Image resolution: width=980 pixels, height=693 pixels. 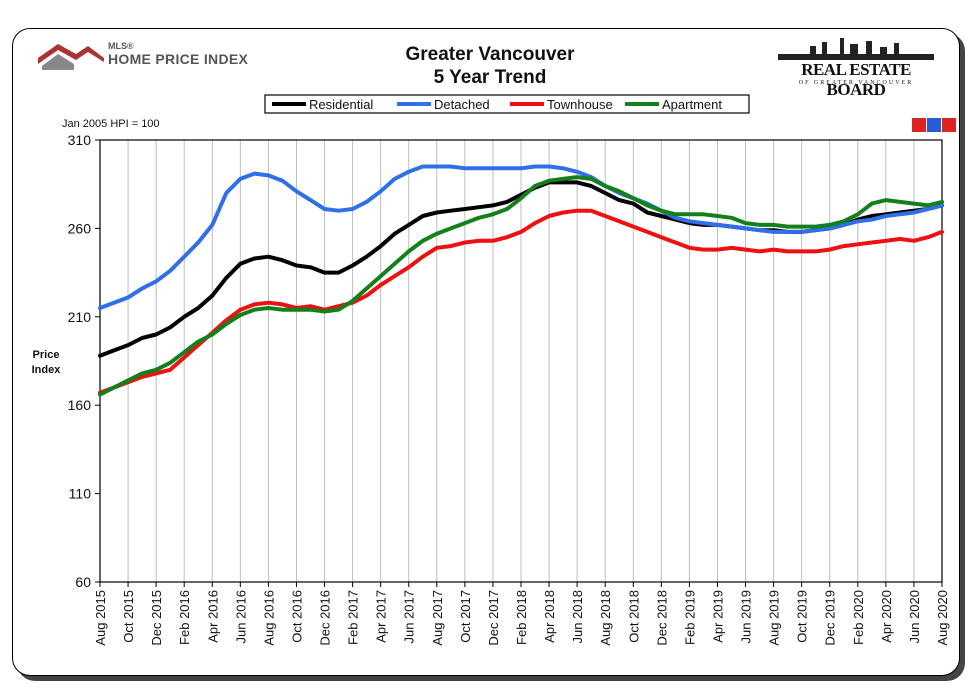 I want to click on legend-label: Apartment, so click(x=692, y=104).